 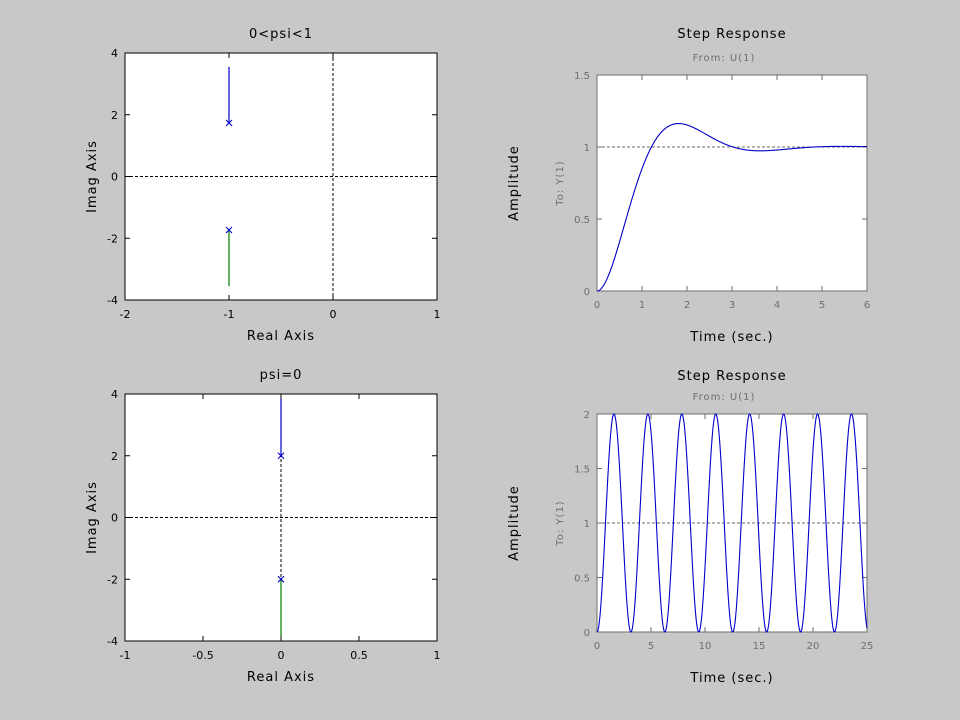 I want to click on chart-title: 0<psi<1, so click(x=281, y=34).